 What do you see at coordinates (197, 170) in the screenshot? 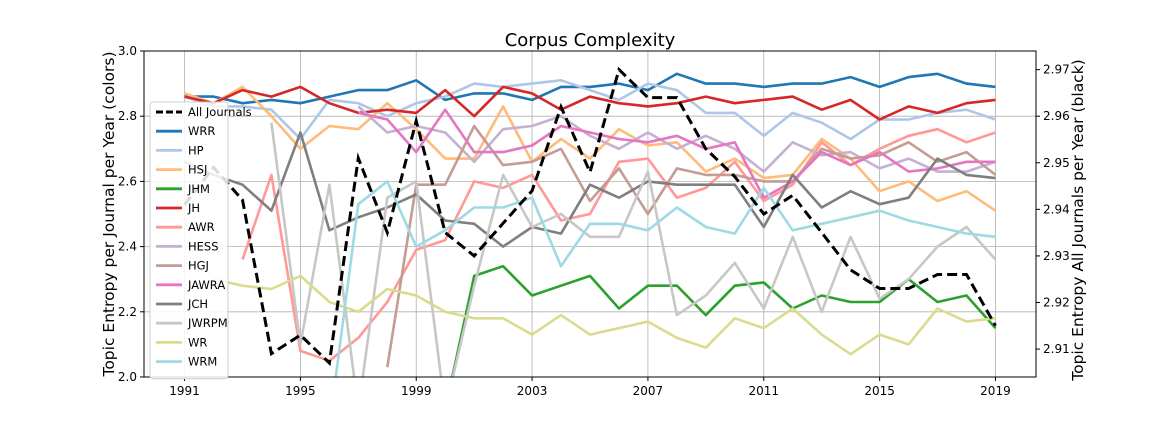
I see `legend-label-hsj: HSJ` at bounding box center [197, 170].